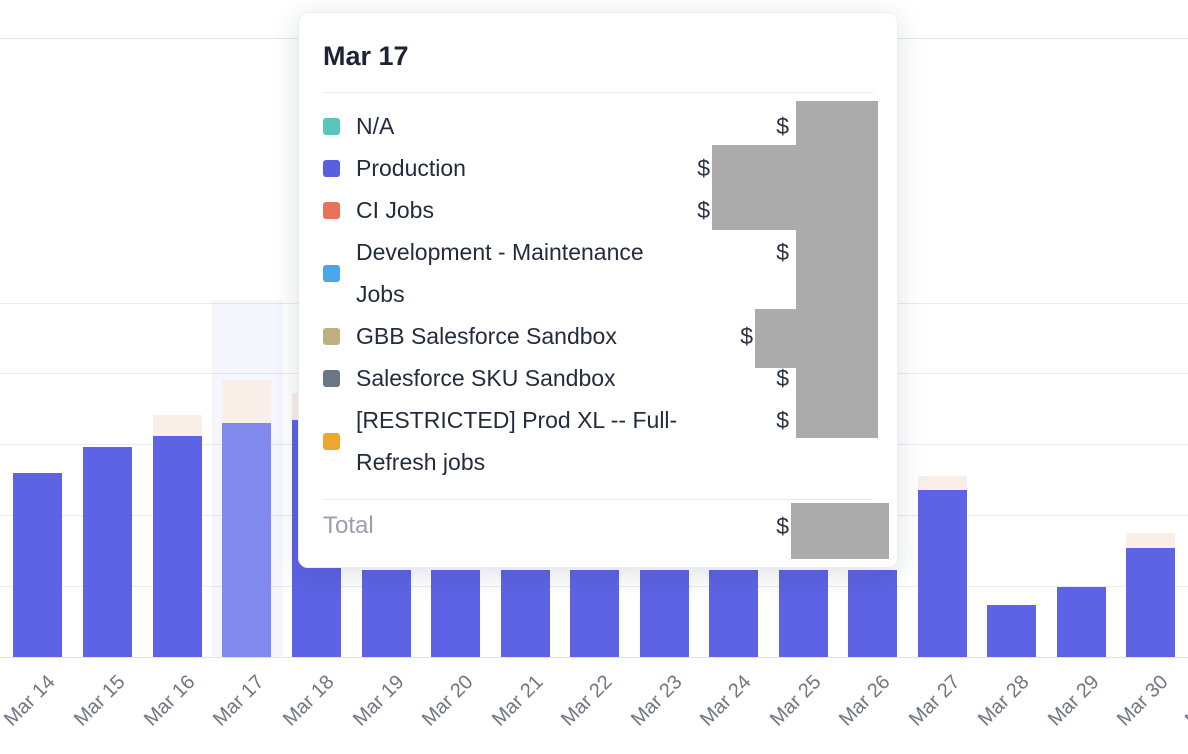 This screenshot has height=754, width=1188. I want to click on tooltip-series-row: CI Jobs $, so click(598, 210).